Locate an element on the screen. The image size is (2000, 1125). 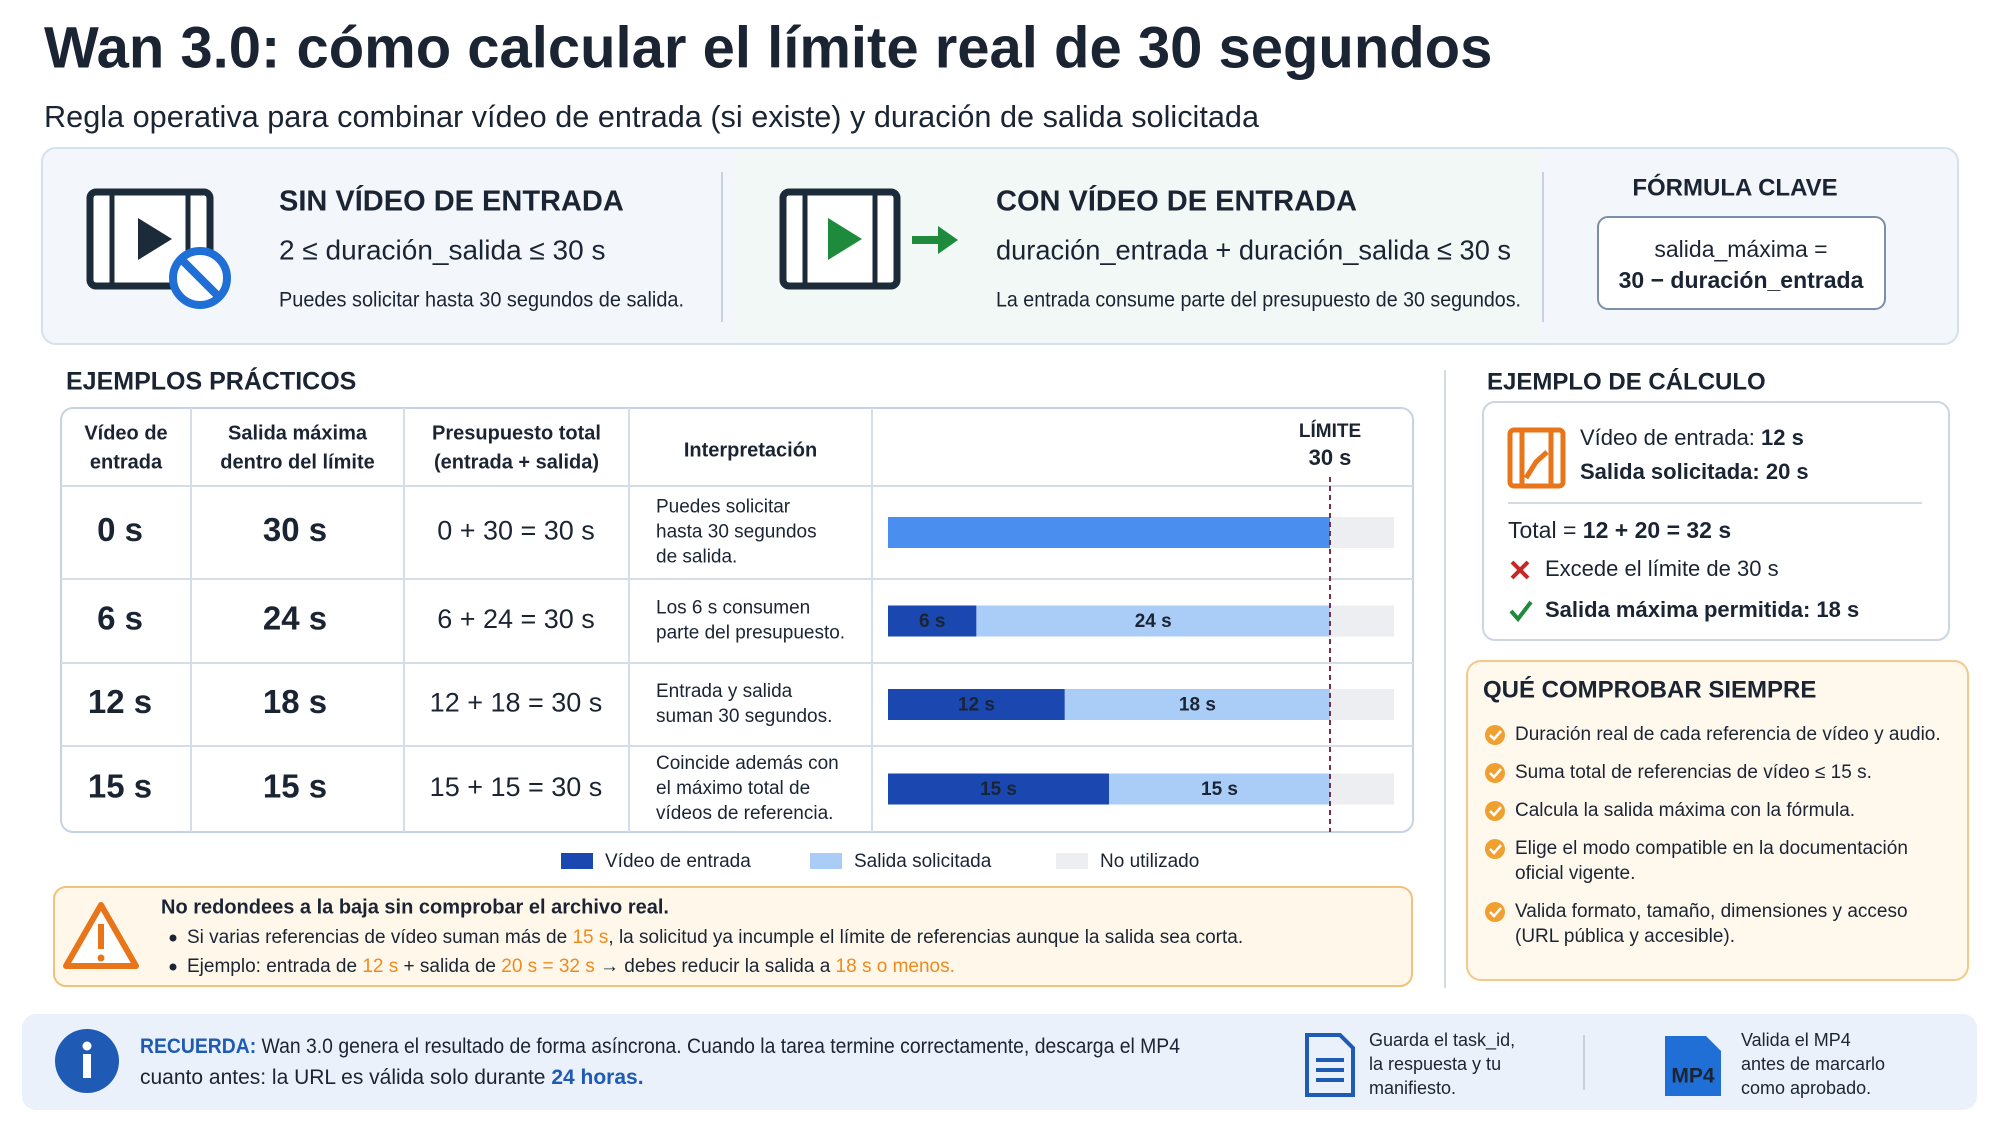
remember-line-part: RECUERDA: is located at coordinates (198, 1046).